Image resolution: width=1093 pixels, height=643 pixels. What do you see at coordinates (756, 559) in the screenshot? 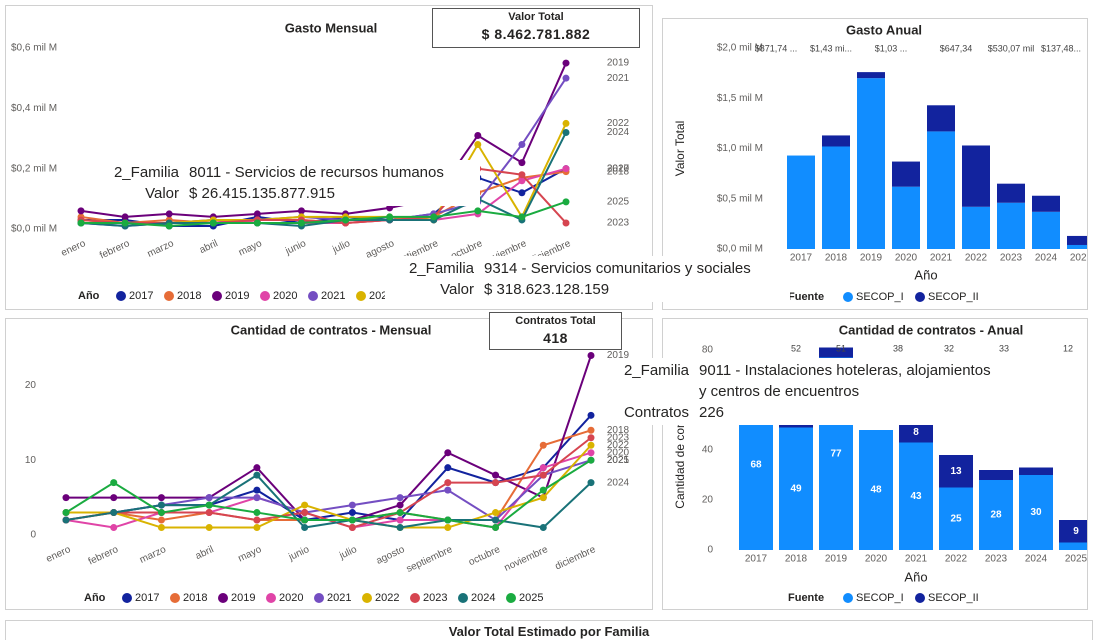
I see `x-tick-label: 2017` at bounding box center [756, 559].